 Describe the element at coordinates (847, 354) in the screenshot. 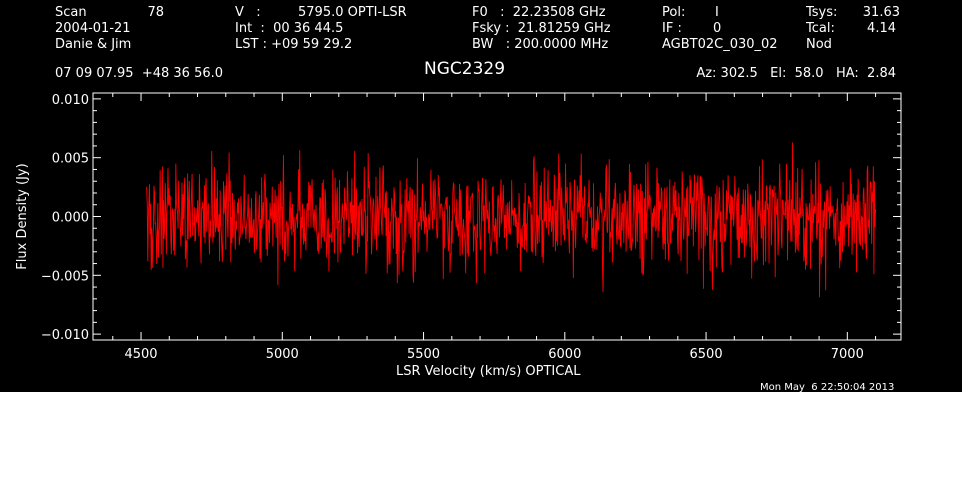

I see `x-tick-label: 7000` at that location.